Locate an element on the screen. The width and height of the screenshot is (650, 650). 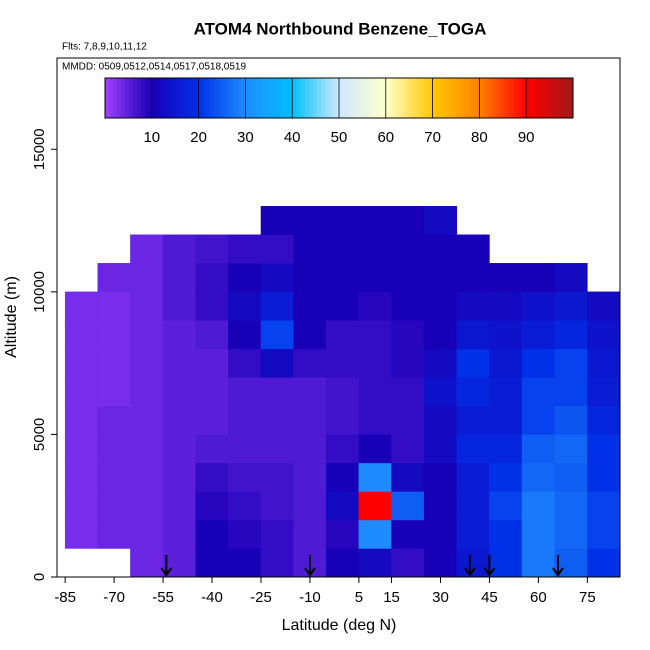
colorbar-frame is located at coordinates (339, 98).